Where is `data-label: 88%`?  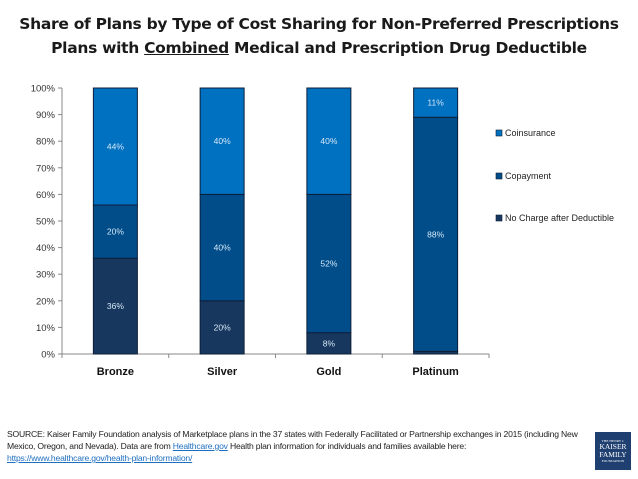
data-label: 88% is located at coordinates (435, 234).